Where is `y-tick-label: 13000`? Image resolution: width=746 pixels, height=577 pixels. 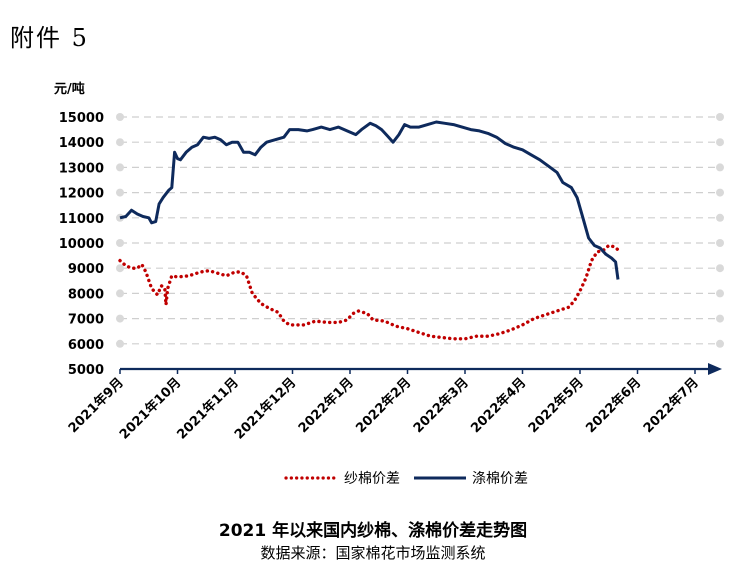
y-tick-label: 13000 is located at coordinates (81, 168).